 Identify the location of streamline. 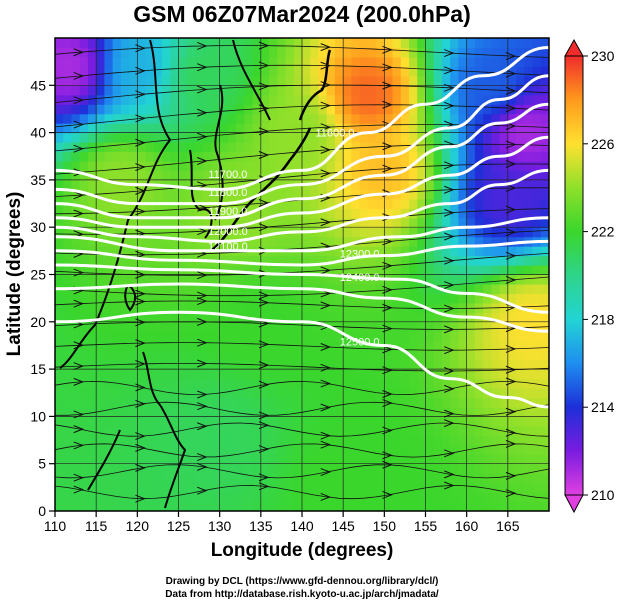
(302, 471).